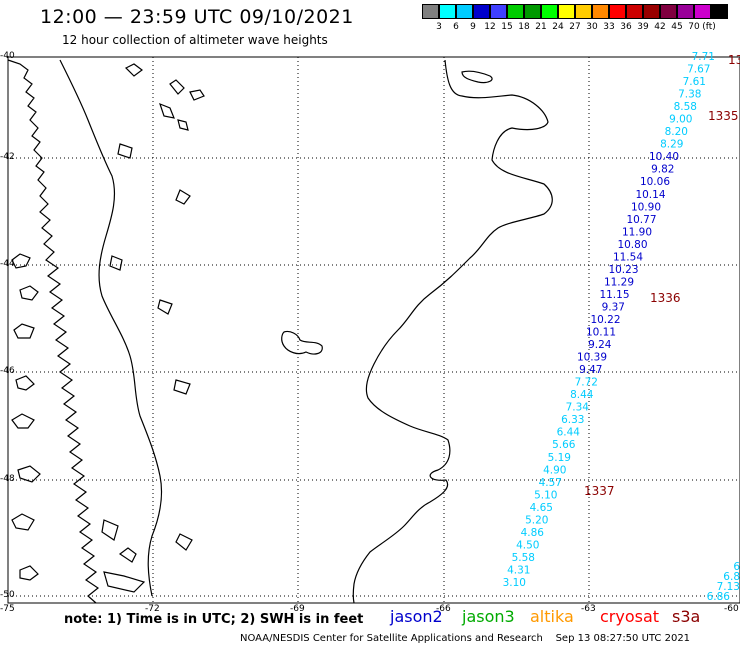 This screenshot has width=740, height=650. What do you see at coordinates (7, 264) in the screenshot?
I see `latitude-label: -44` at bounding box center [7, 264].